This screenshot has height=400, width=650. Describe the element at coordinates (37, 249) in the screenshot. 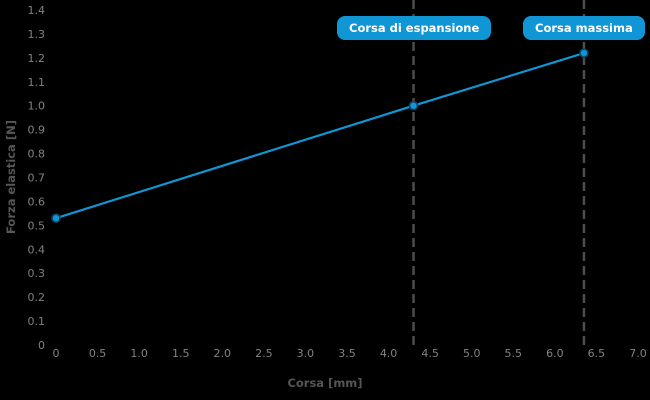

I see `y-tick-label: 0.4` at that location.